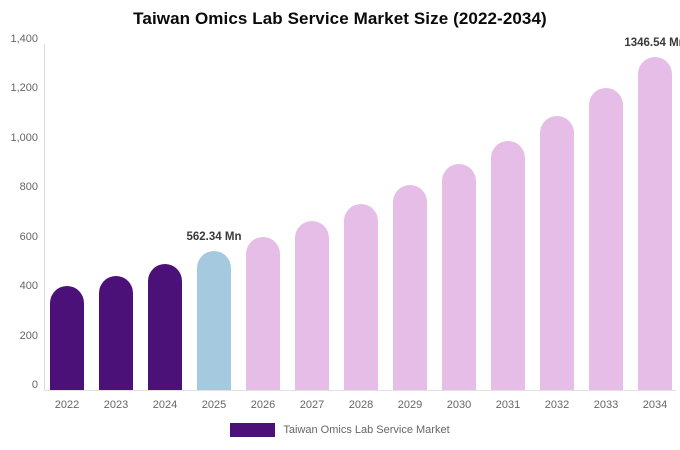  What do you see at coordinates (34, 385) in the screenshot?
I see `y-tick-0: 0` at bounding box center [34, 385].